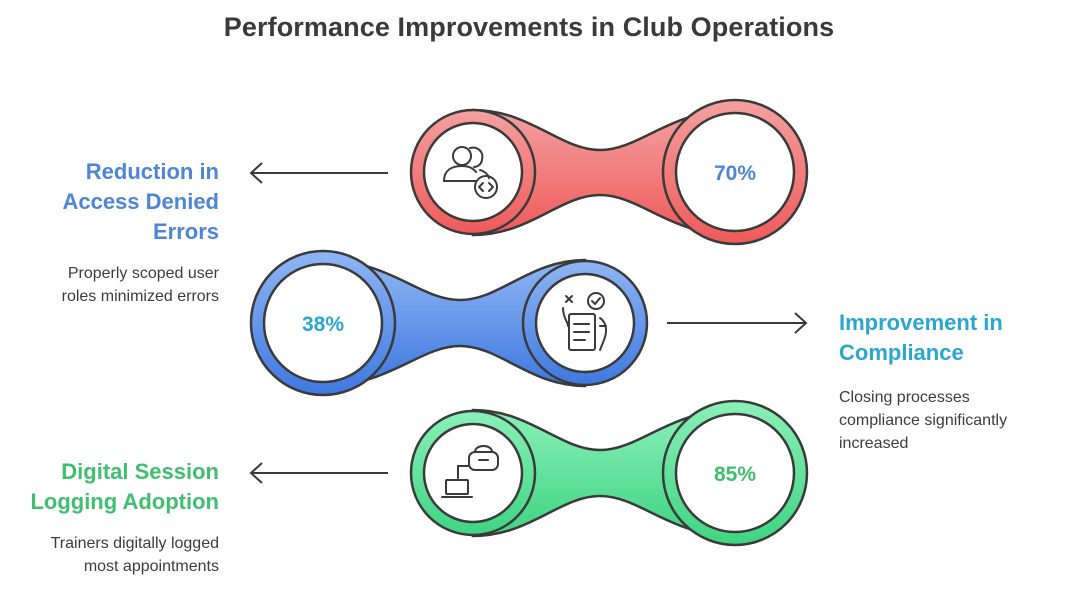 The image size is (1071, 595). What do you see at coordinates (470, 471) in the screenshot?
I see `vr-laptop-icon` at bounding box center [470, 471].